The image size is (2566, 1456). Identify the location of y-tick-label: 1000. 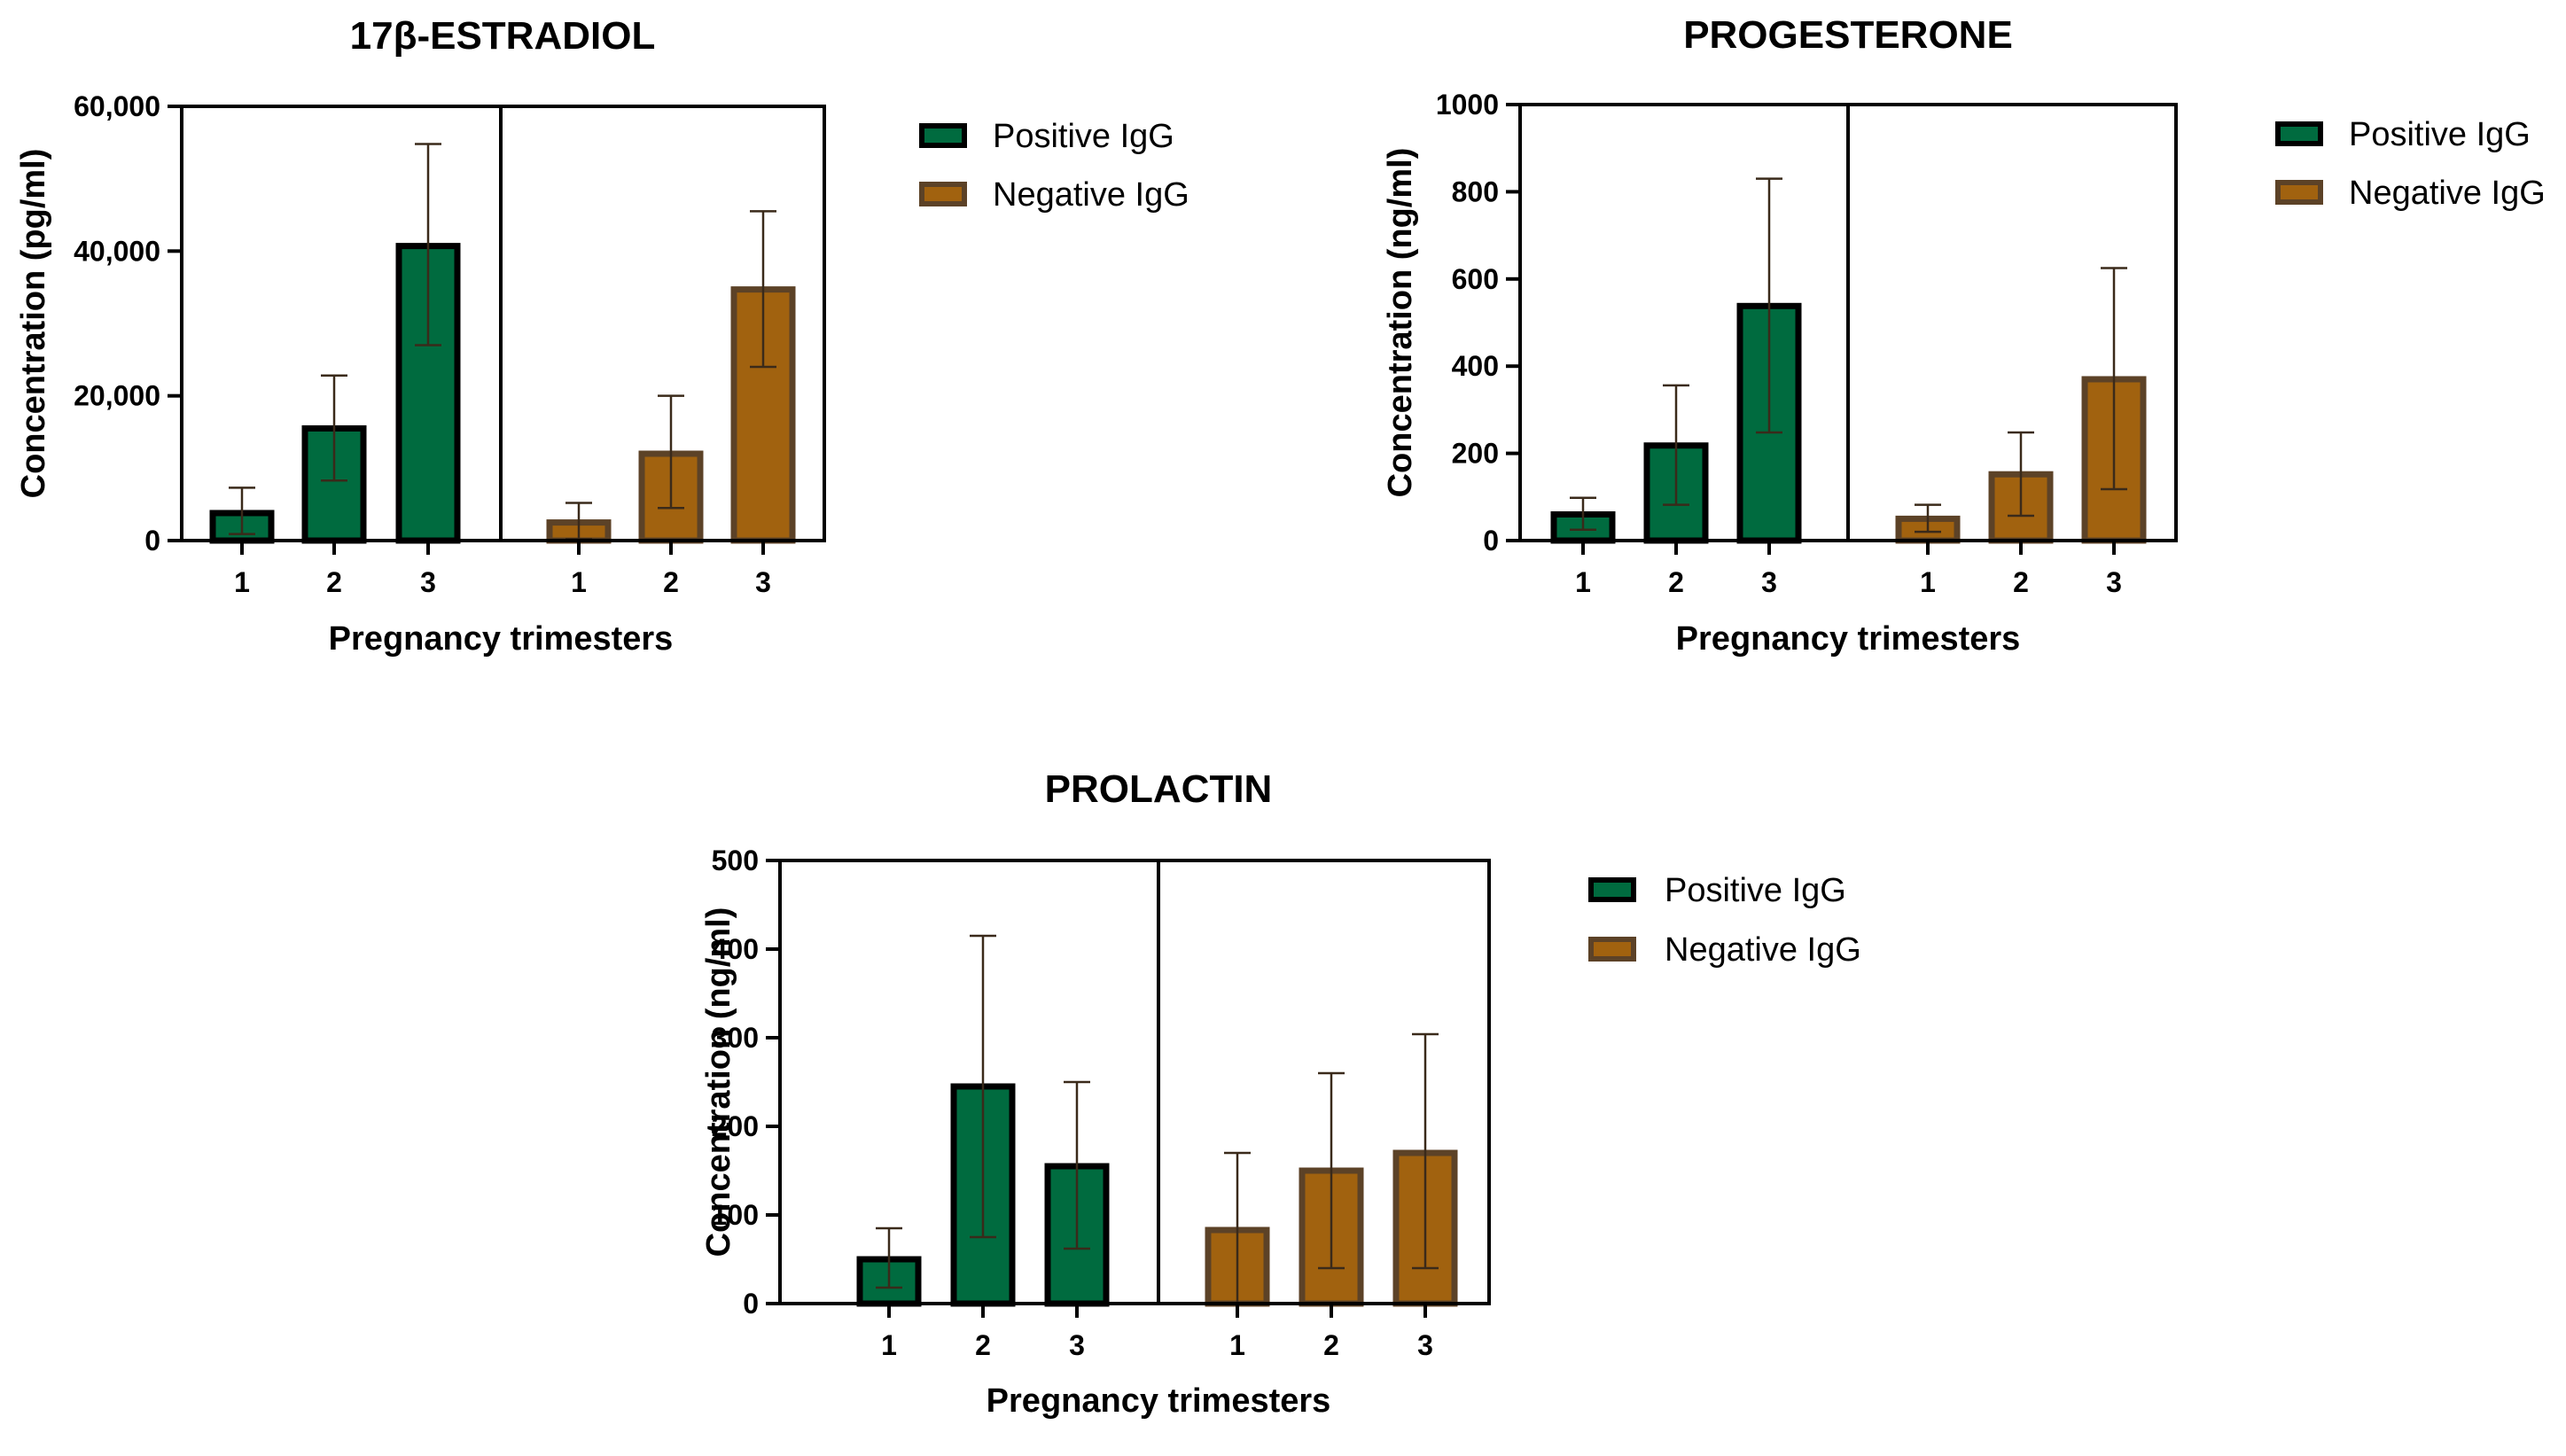
(1467, 105).